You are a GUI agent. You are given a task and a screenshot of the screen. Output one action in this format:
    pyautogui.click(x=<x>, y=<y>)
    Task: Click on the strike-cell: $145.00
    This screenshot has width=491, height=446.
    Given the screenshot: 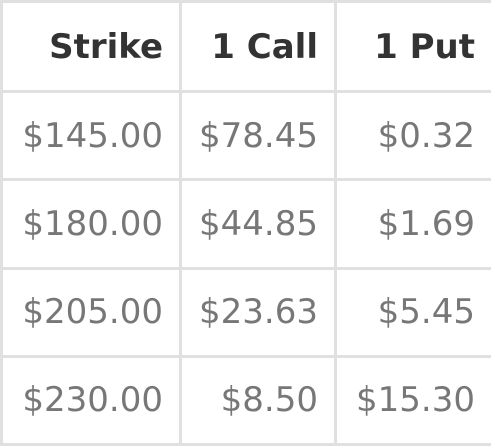 What is the action you would take?
    pyautogui.click(x=91, y=135)
    